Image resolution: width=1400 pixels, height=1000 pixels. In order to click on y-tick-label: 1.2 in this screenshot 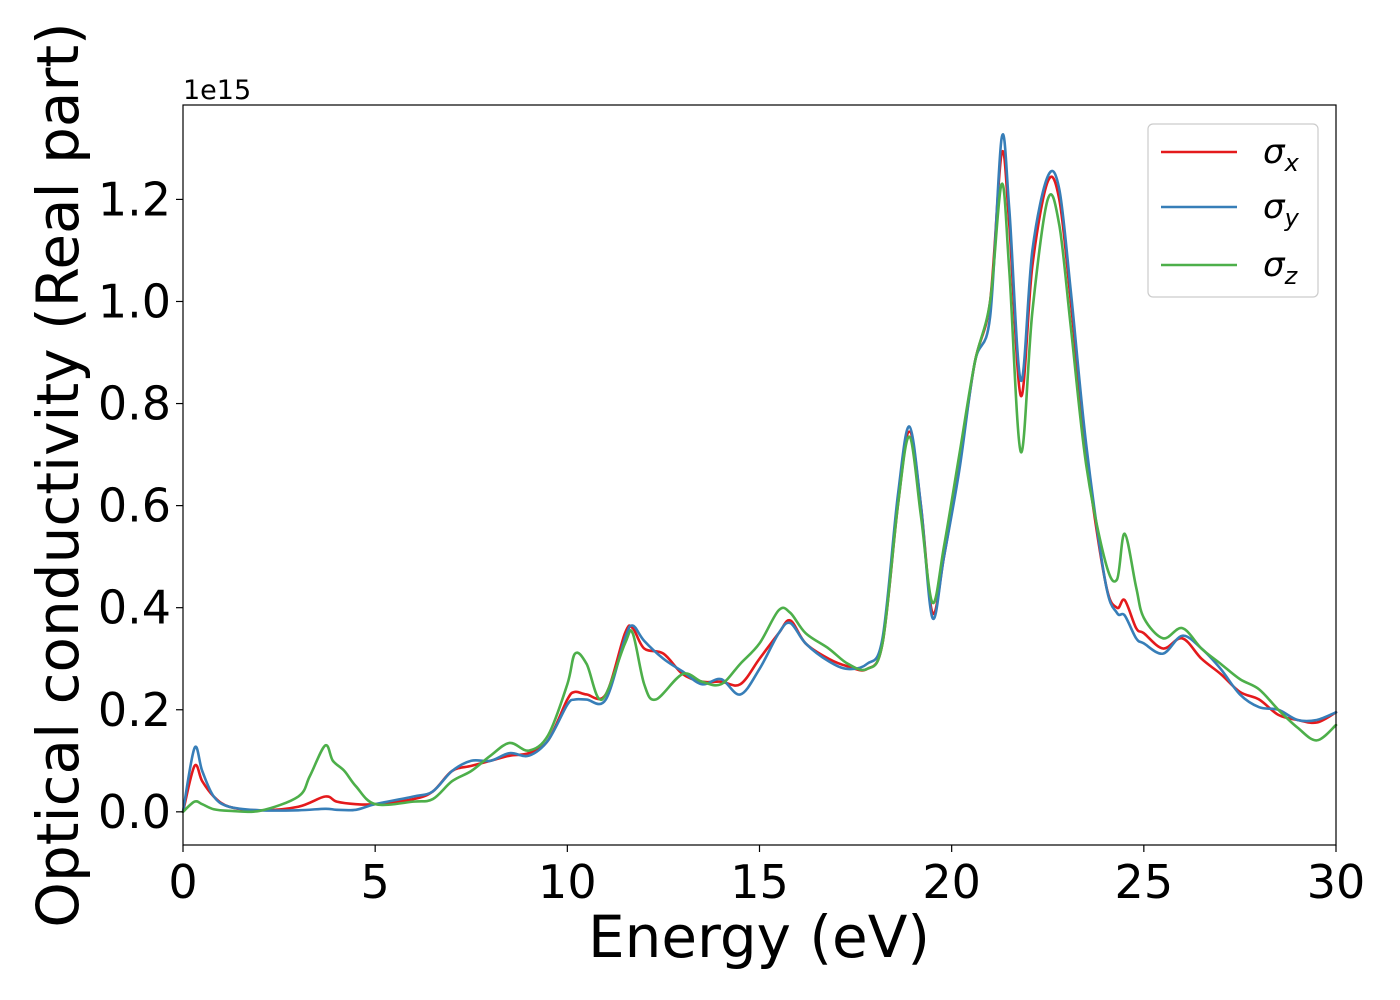, I will do `click(134, 199)`.